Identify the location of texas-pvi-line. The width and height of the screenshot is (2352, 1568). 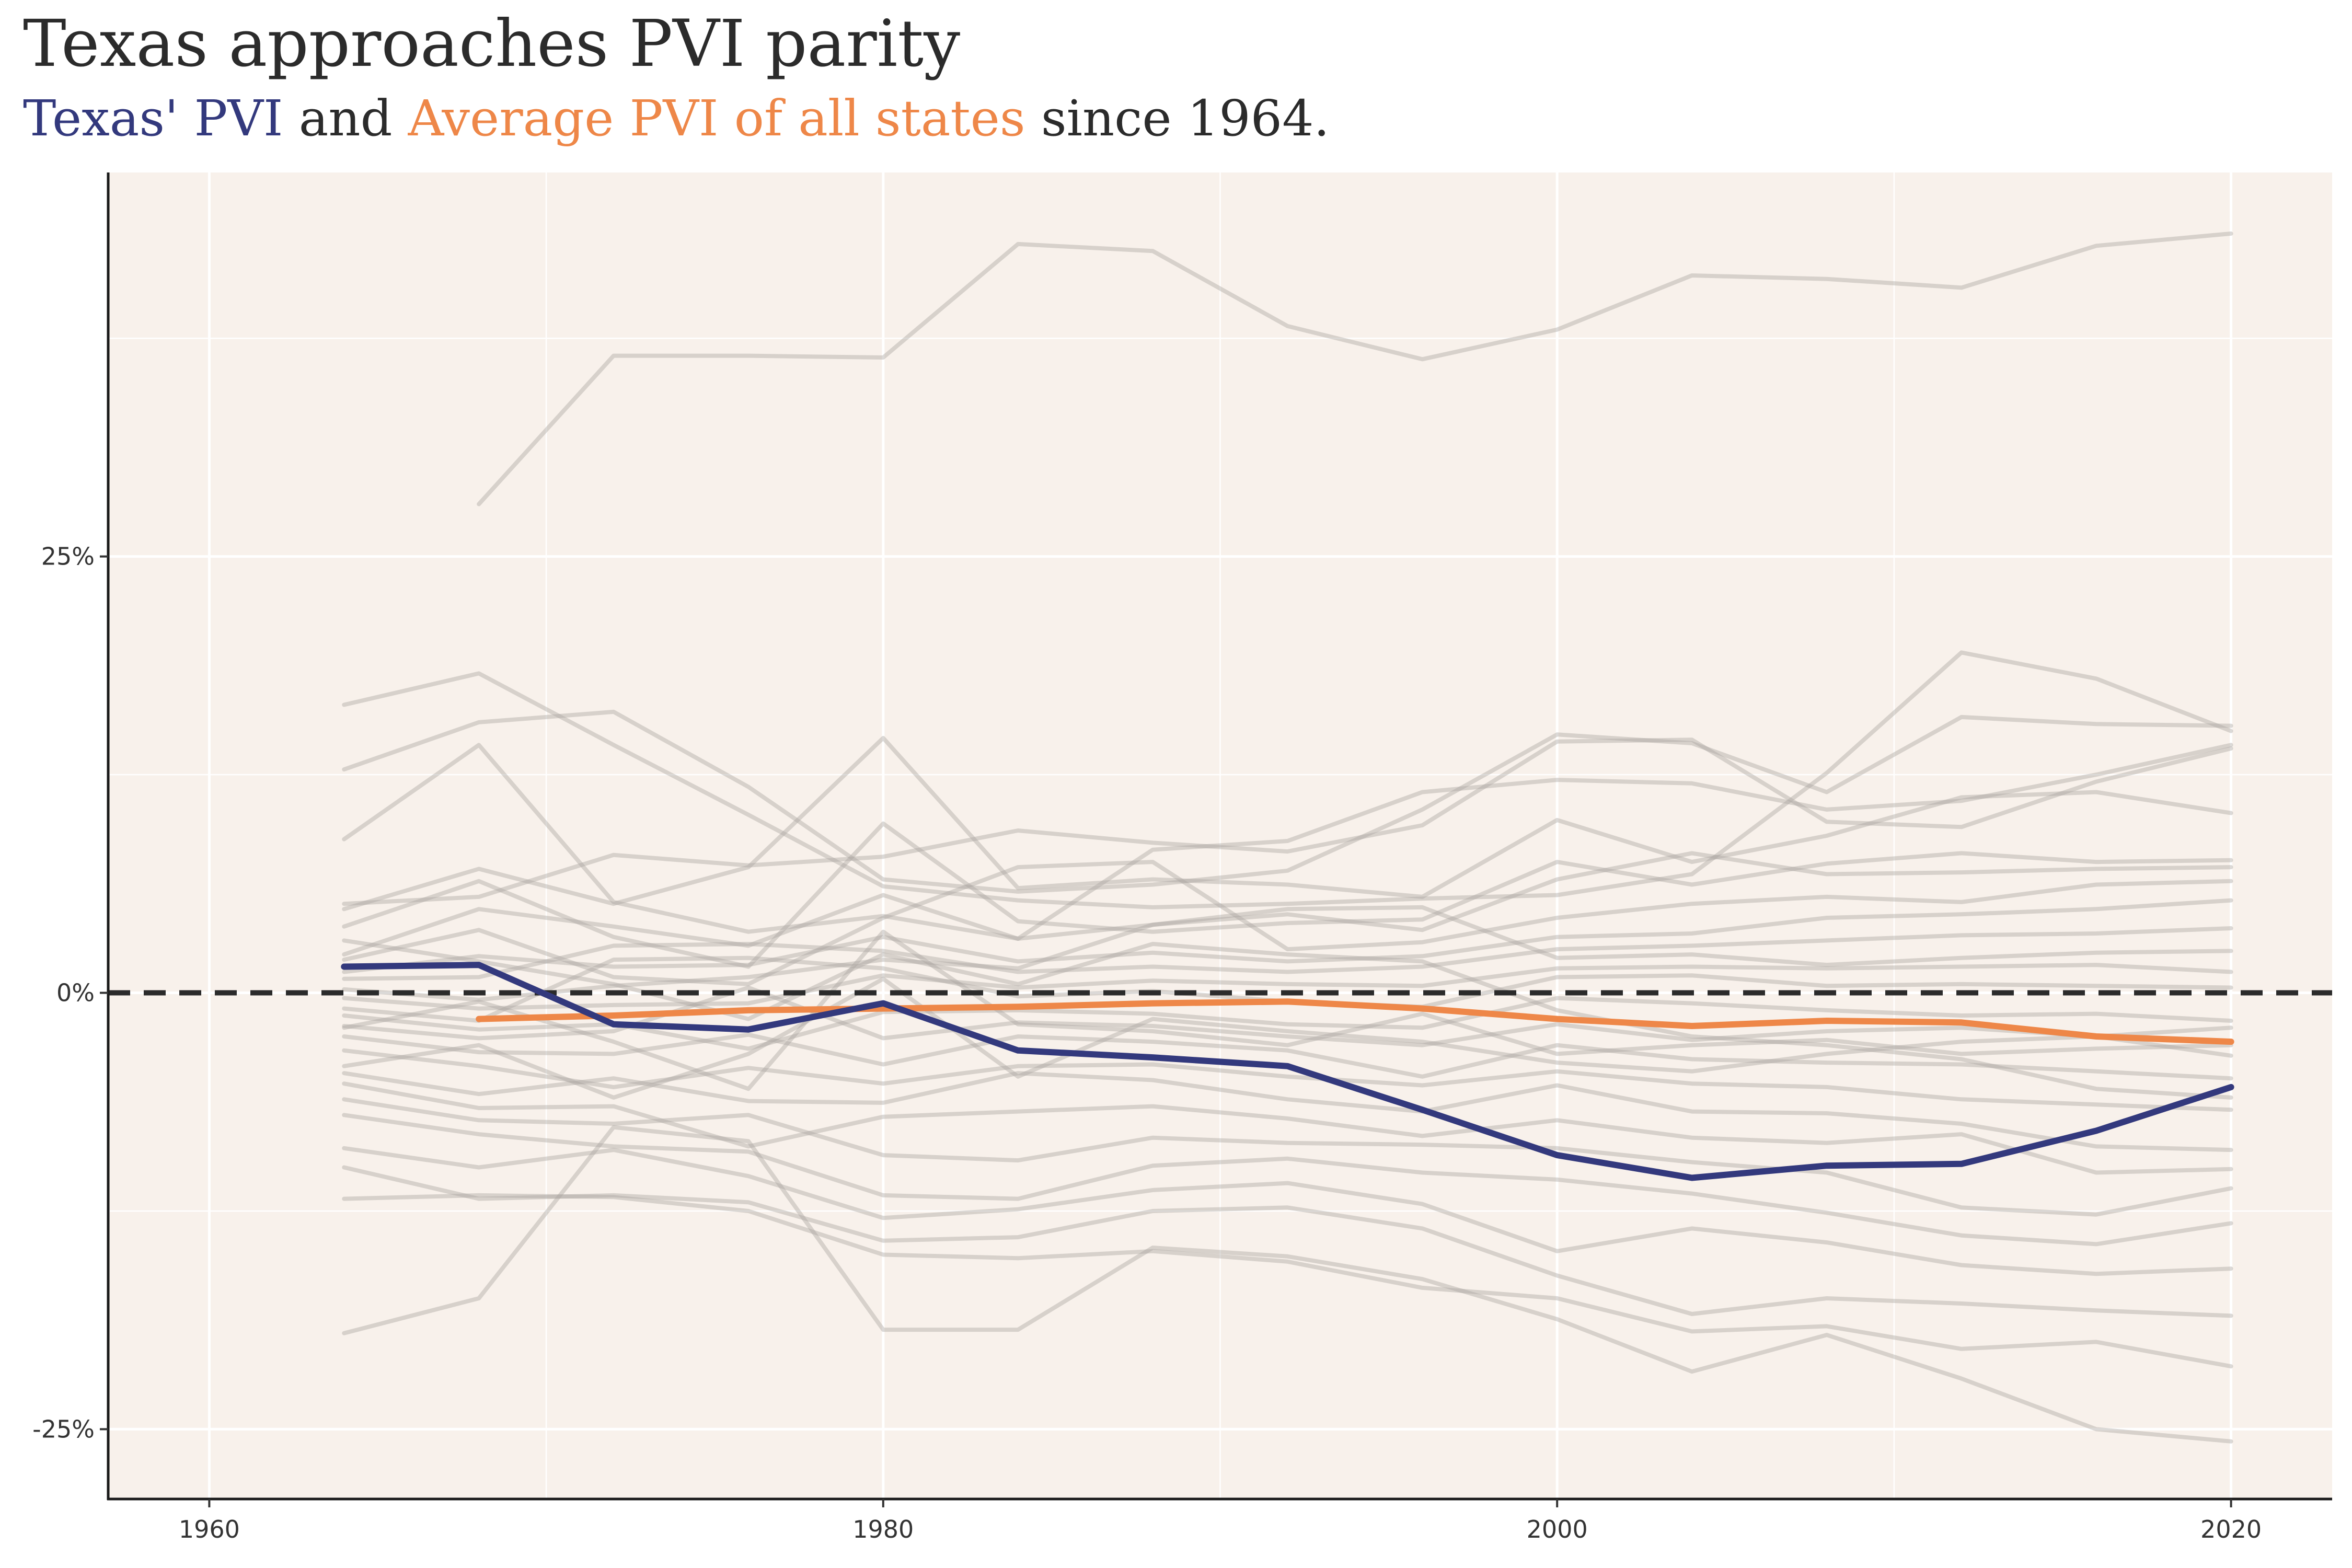
(1287, 1071).